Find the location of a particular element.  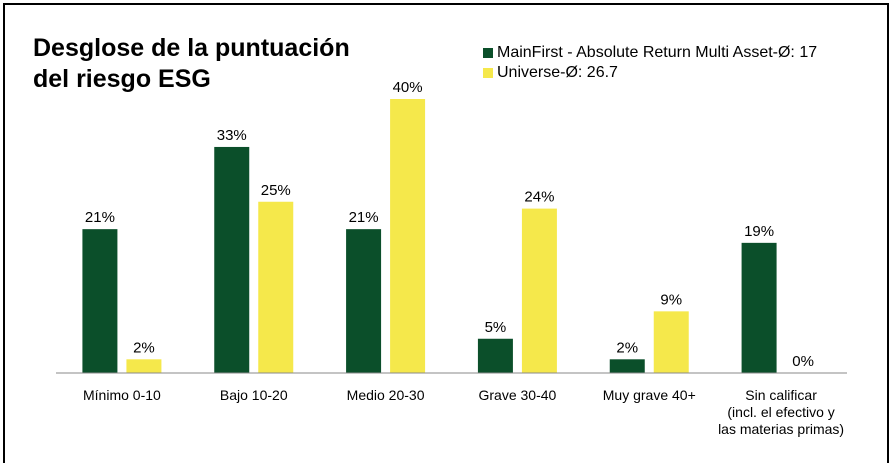

legend-swatch-universe is located at coordinates (488, 73).